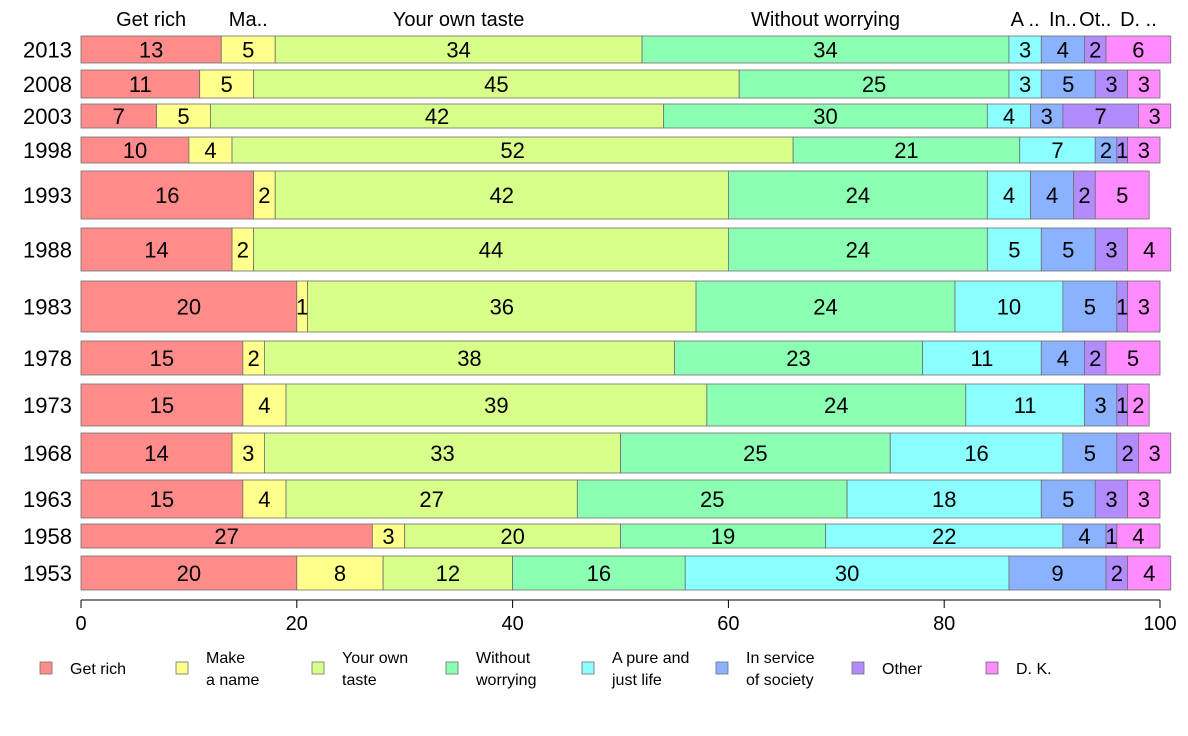  I want to click on series-top-label: Ot.., so click(1095, 20).